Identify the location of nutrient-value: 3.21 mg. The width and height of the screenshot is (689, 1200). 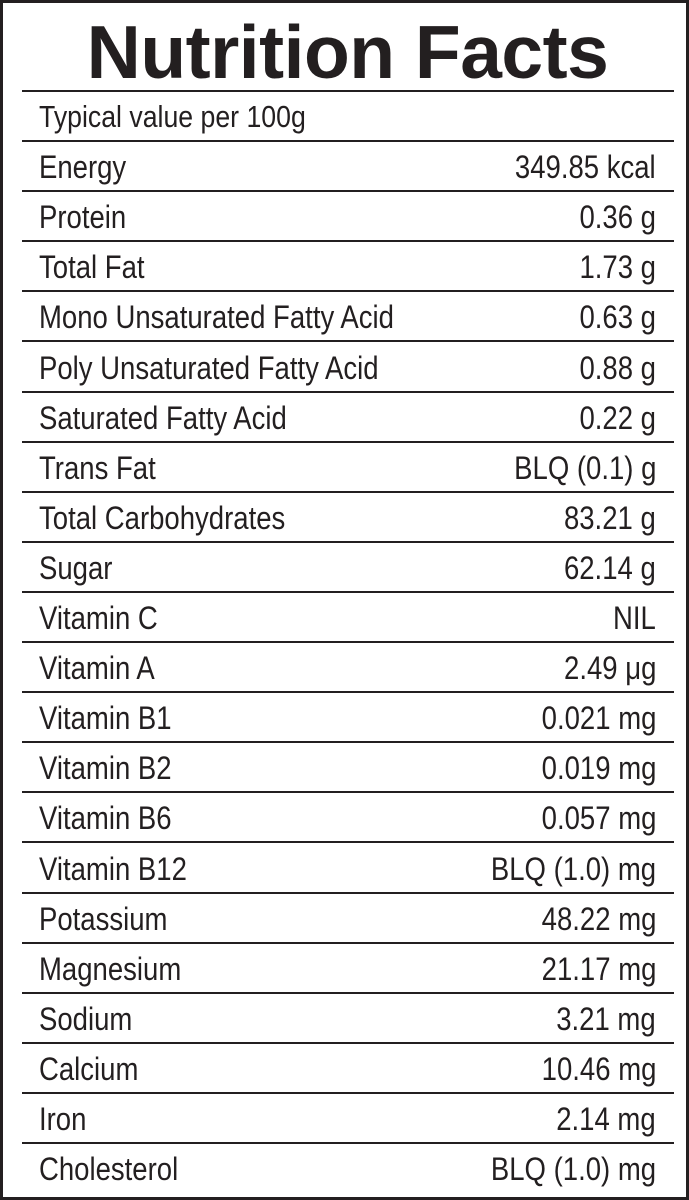
(606, 1018).